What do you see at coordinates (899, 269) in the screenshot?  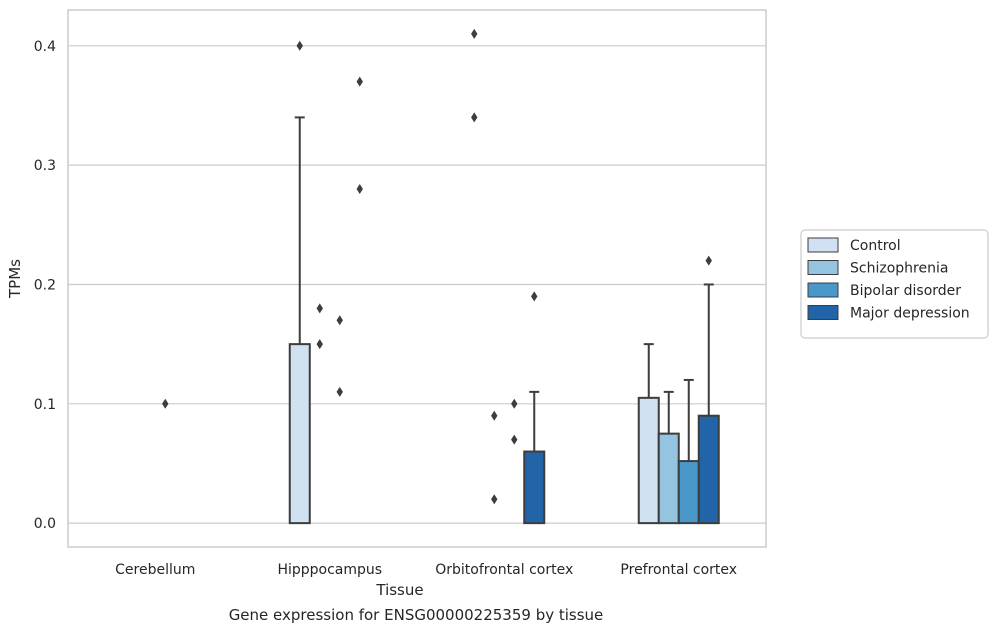 I see `legend-label: Schizophrenia` at bounding box center [899, 269].